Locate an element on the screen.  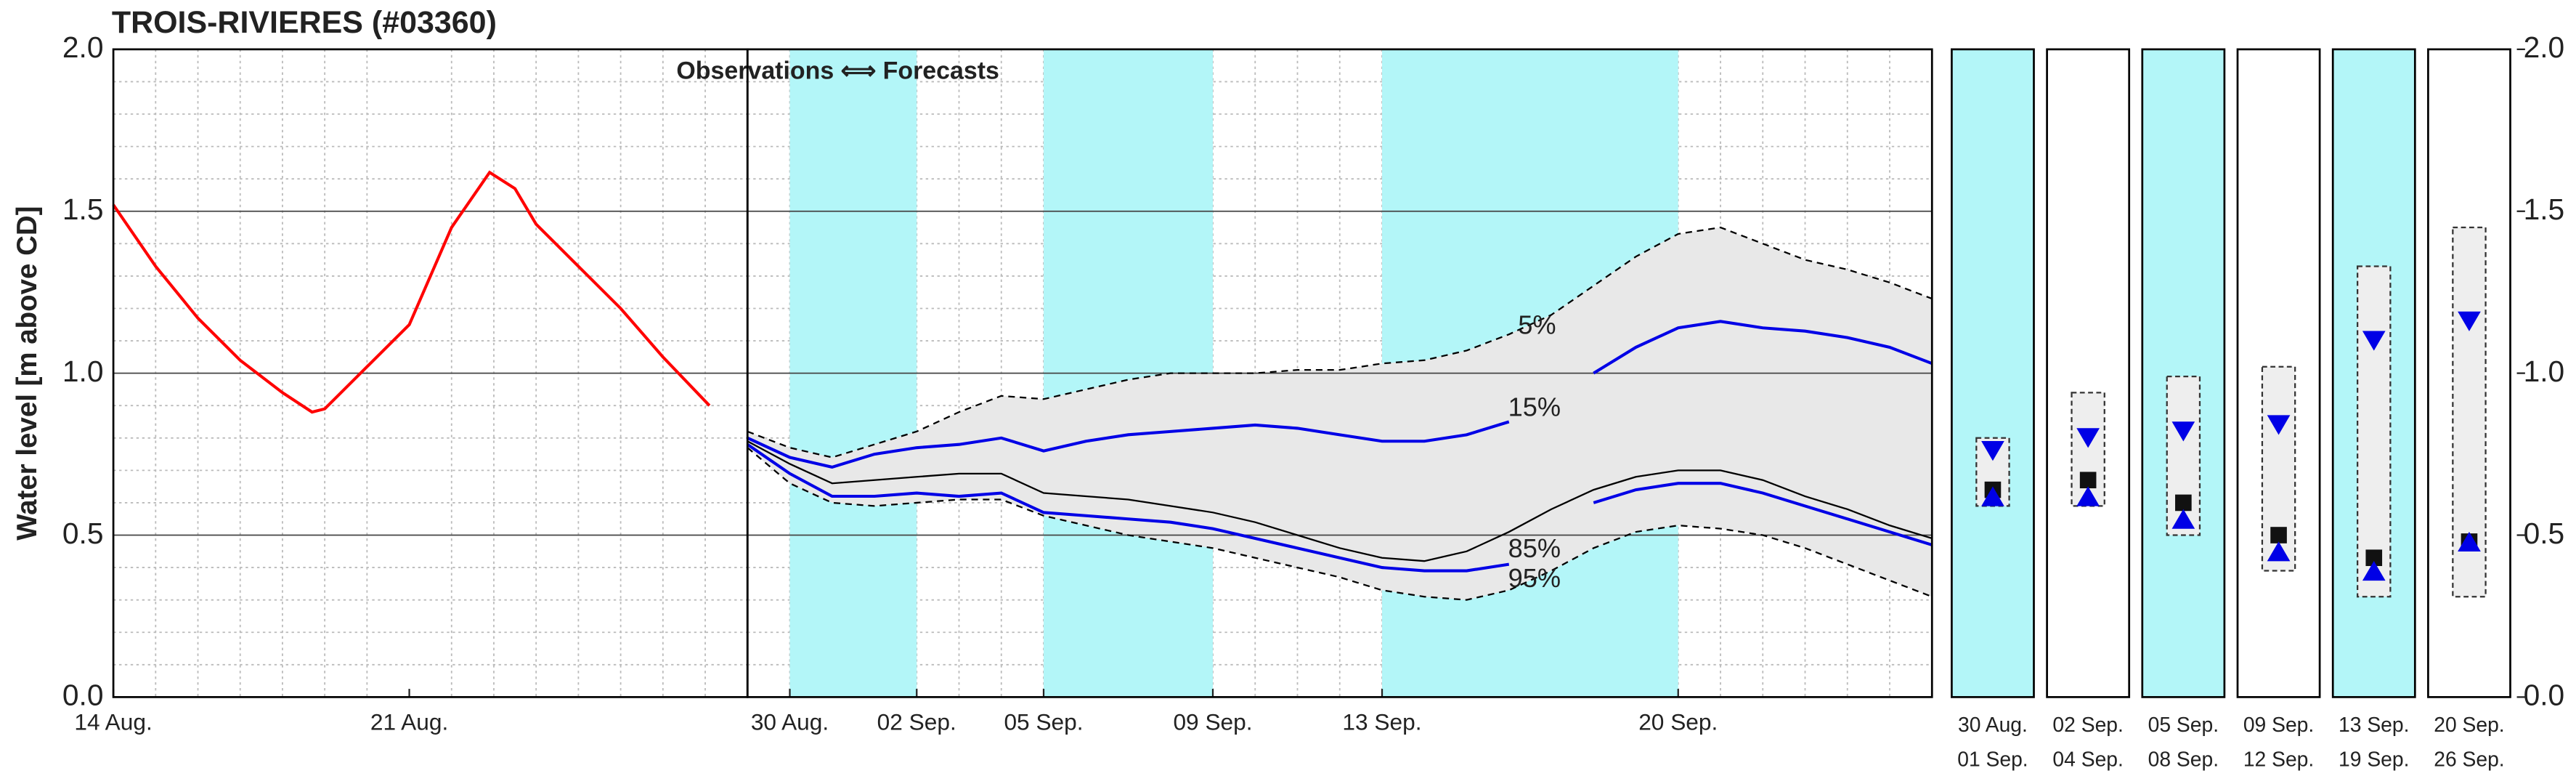
y-axis-label: Water level [m above CD] is located at coordinates (28, 374).